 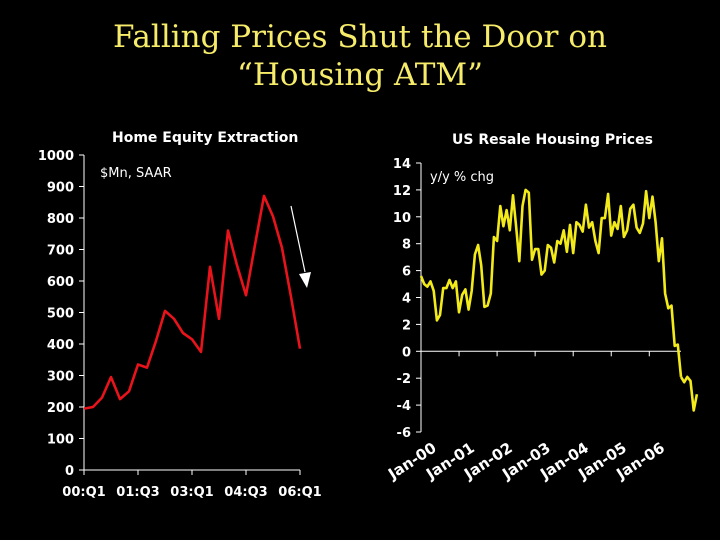 I want to click on left-y-tick-label: 300, so click(x=60, y=377).